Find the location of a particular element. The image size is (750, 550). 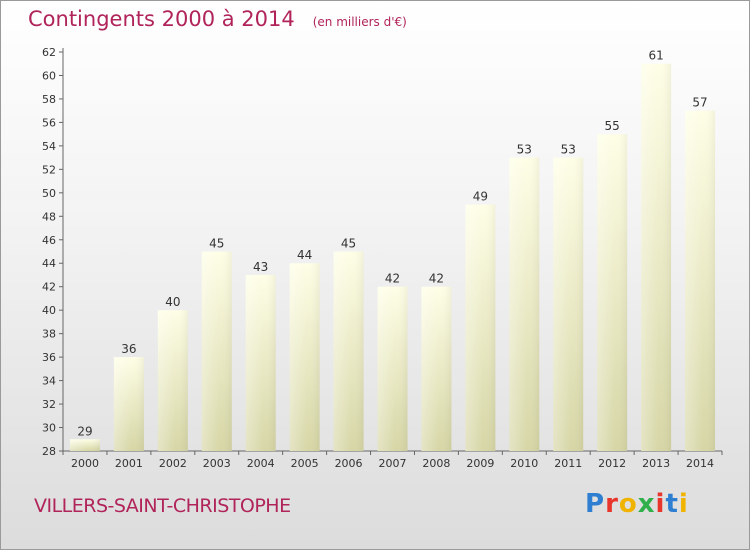

x-tick-label: 2002 is located at coordinates (173, 463).